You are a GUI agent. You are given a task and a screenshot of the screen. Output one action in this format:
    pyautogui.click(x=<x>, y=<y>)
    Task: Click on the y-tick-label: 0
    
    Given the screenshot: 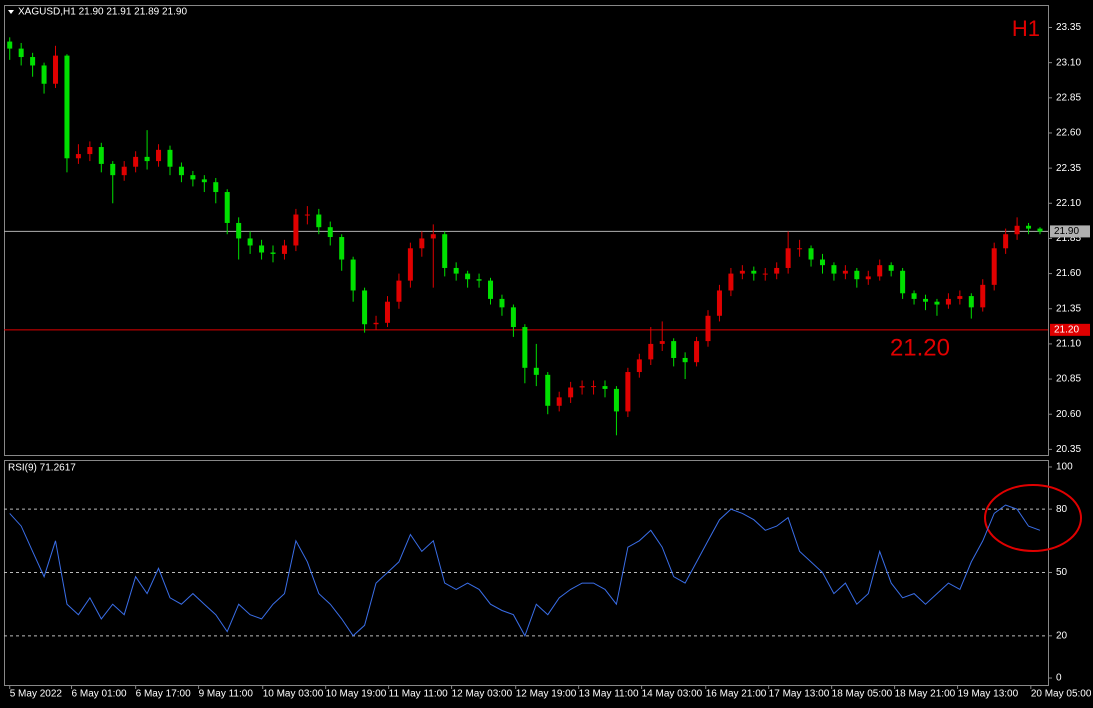 What is the action you would take?
    pyautogui.click(x=1059, y=678)
    